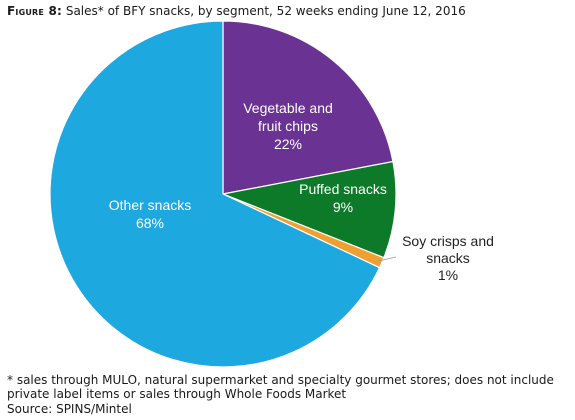 This screenshot has width=575, height=420. I want to click on slice-name-label: Vegetable and, so click(288, 108).